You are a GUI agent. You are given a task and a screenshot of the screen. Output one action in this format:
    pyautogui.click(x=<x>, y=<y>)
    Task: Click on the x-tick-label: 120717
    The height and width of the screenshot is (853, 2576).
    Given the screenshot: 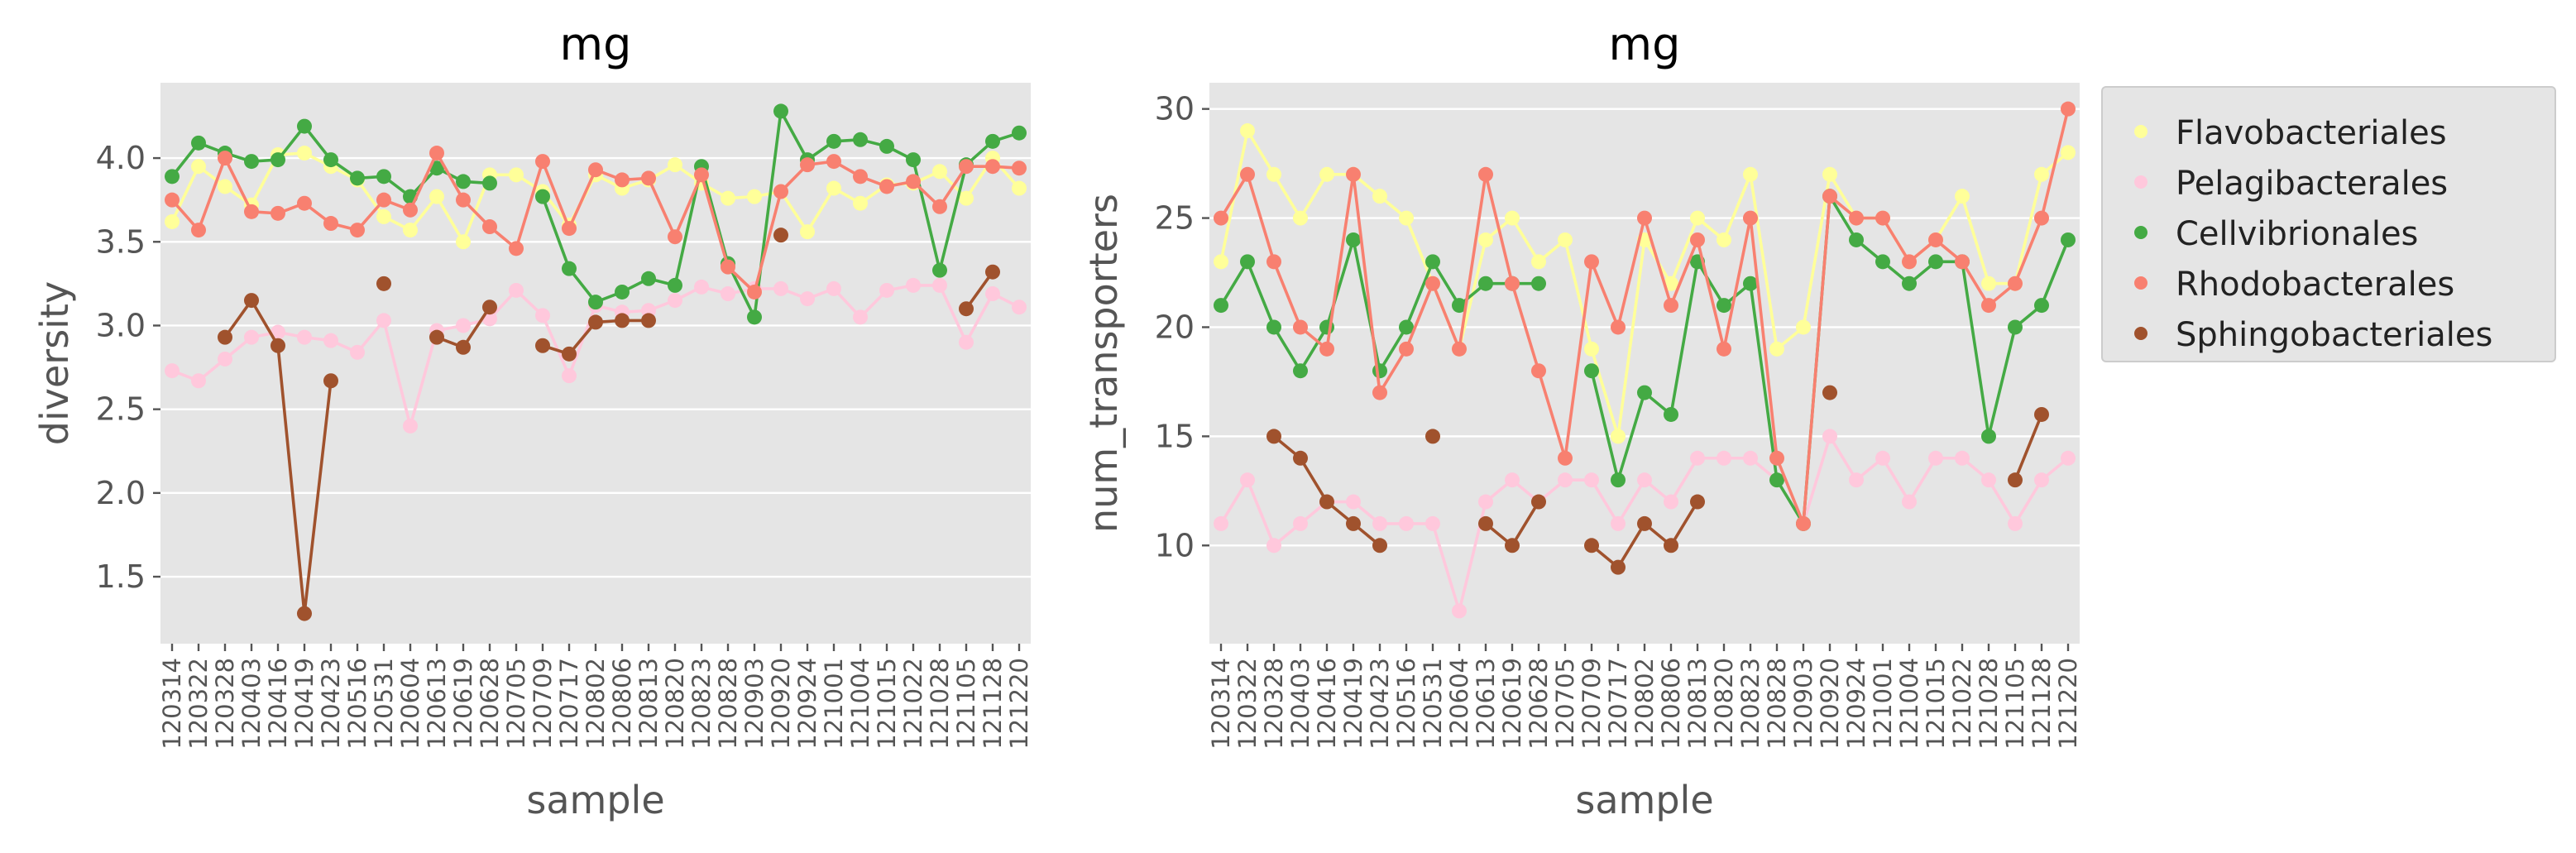 What is the action you would take?
    pyautogui.click(x=1618, y=704)
    